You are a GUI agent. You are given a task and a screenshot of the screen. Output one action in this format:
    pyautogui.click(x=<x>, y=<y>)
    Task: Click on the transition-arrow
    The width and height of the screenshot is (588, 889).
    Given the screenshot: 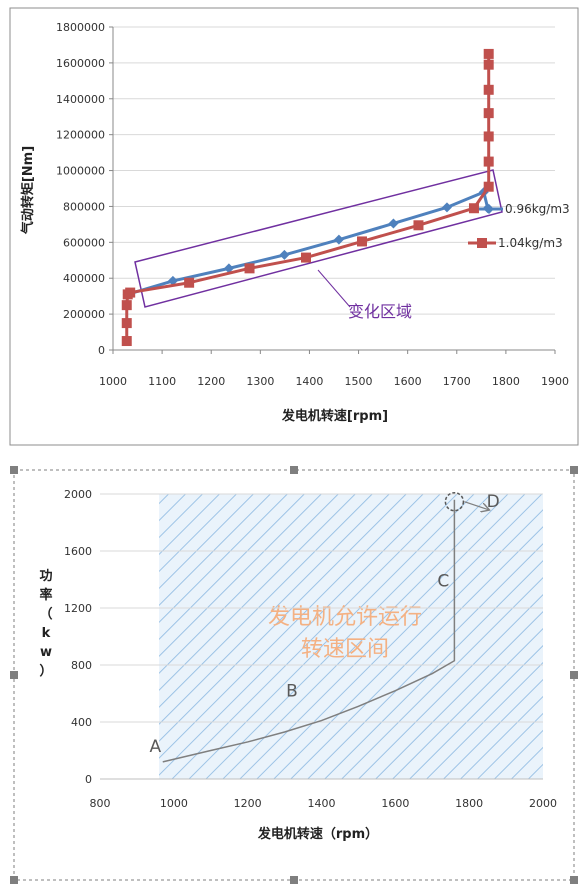 What is the action you would take?
    pyautogui.click(x=476, y=505)
    